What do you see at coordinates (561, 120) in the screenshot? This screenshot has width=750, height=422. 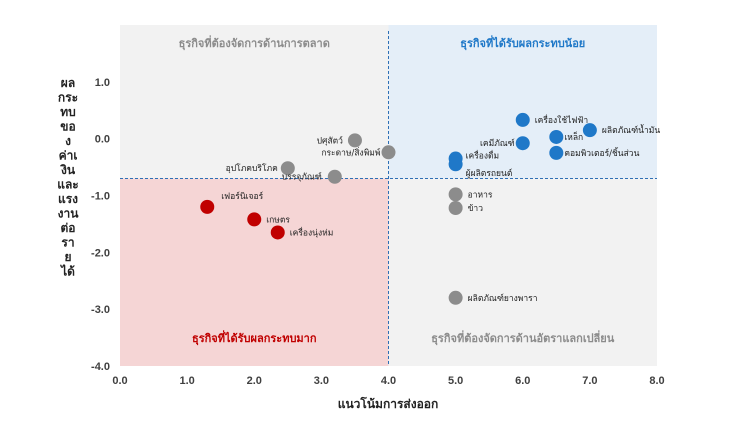 I see `point-label: เครื่องใช้ไฟฟ้า` at bounding box center [561, 120].